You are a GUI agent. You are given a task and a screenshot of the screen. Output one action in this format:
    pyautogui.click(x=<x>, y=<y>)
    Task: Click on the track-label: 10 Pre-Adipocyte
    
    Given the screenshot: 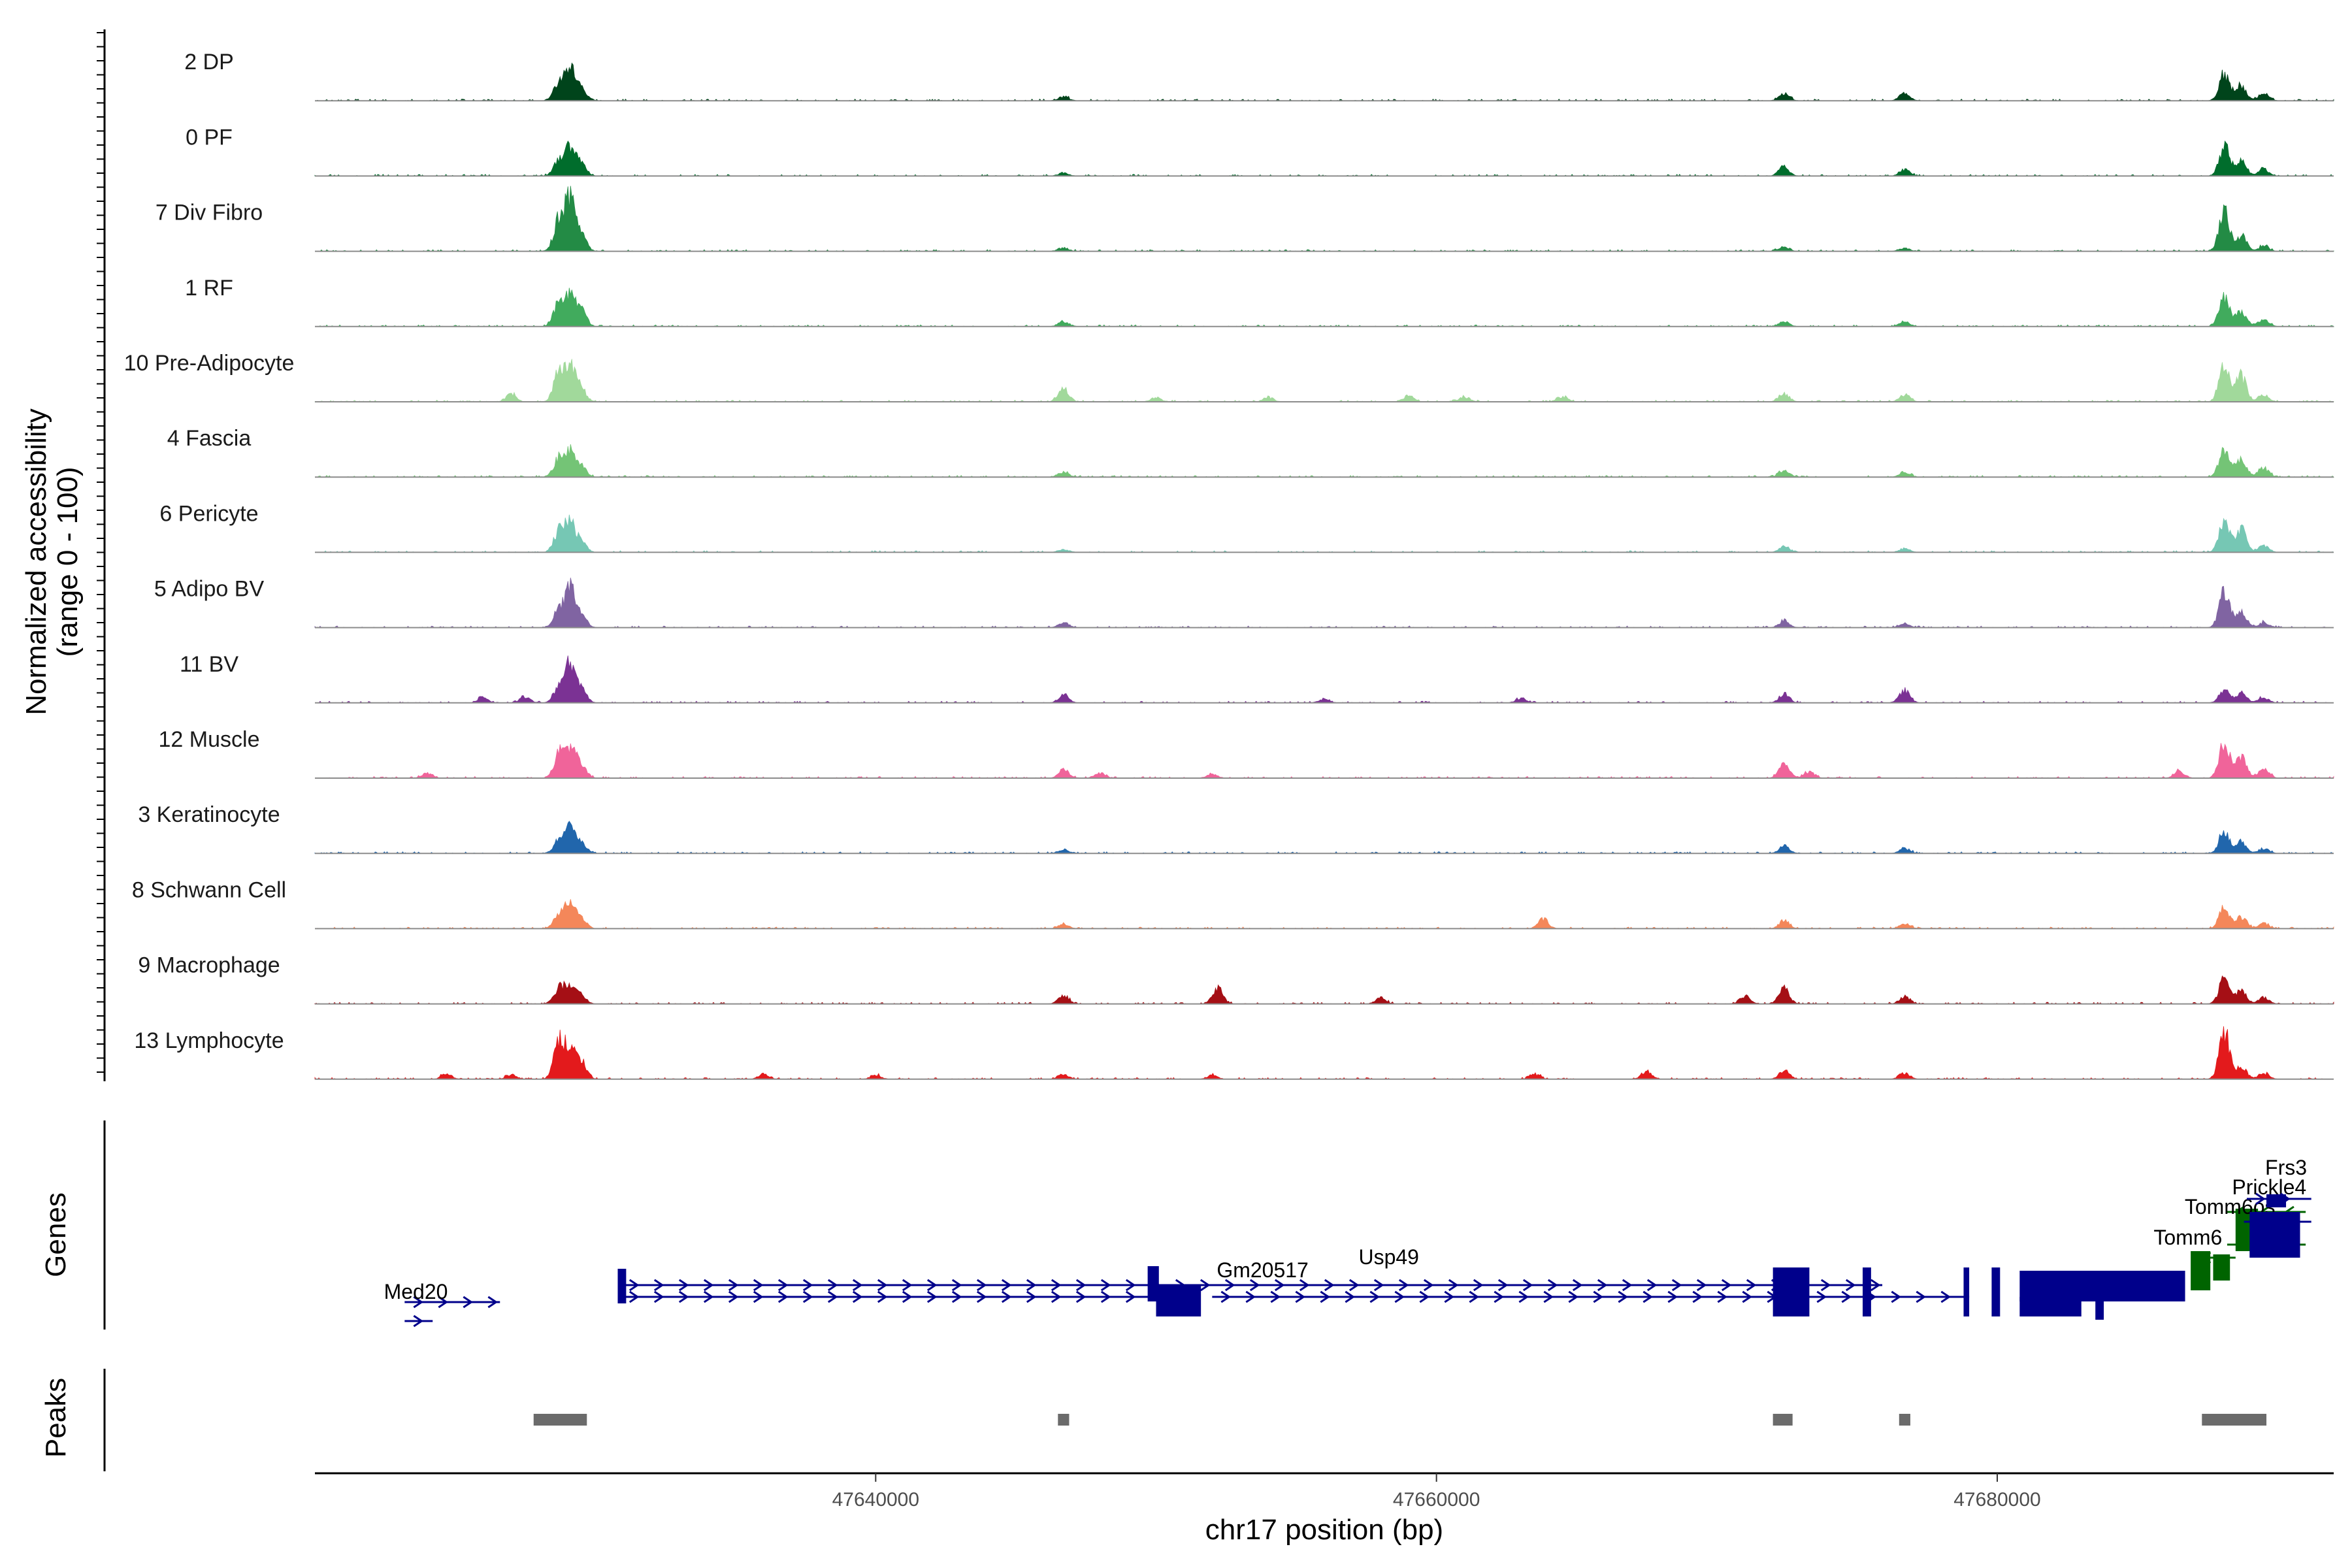 What is the action you would take?
    pyautogui.click(x=209, y=363)
    